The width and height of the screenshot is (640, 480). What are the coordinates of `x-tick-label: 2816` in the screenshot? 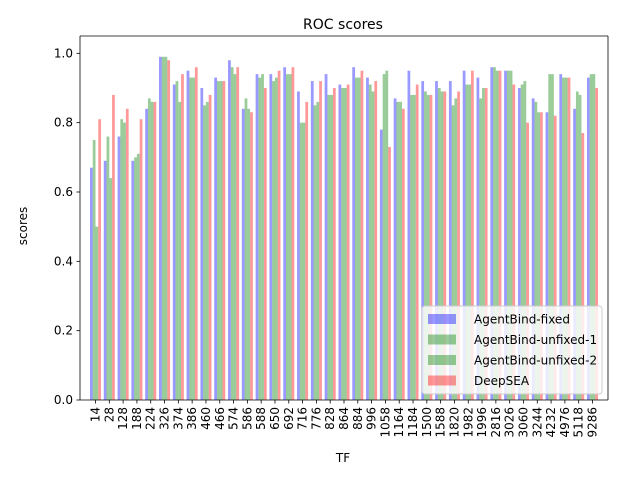 It's located at (496, 422).